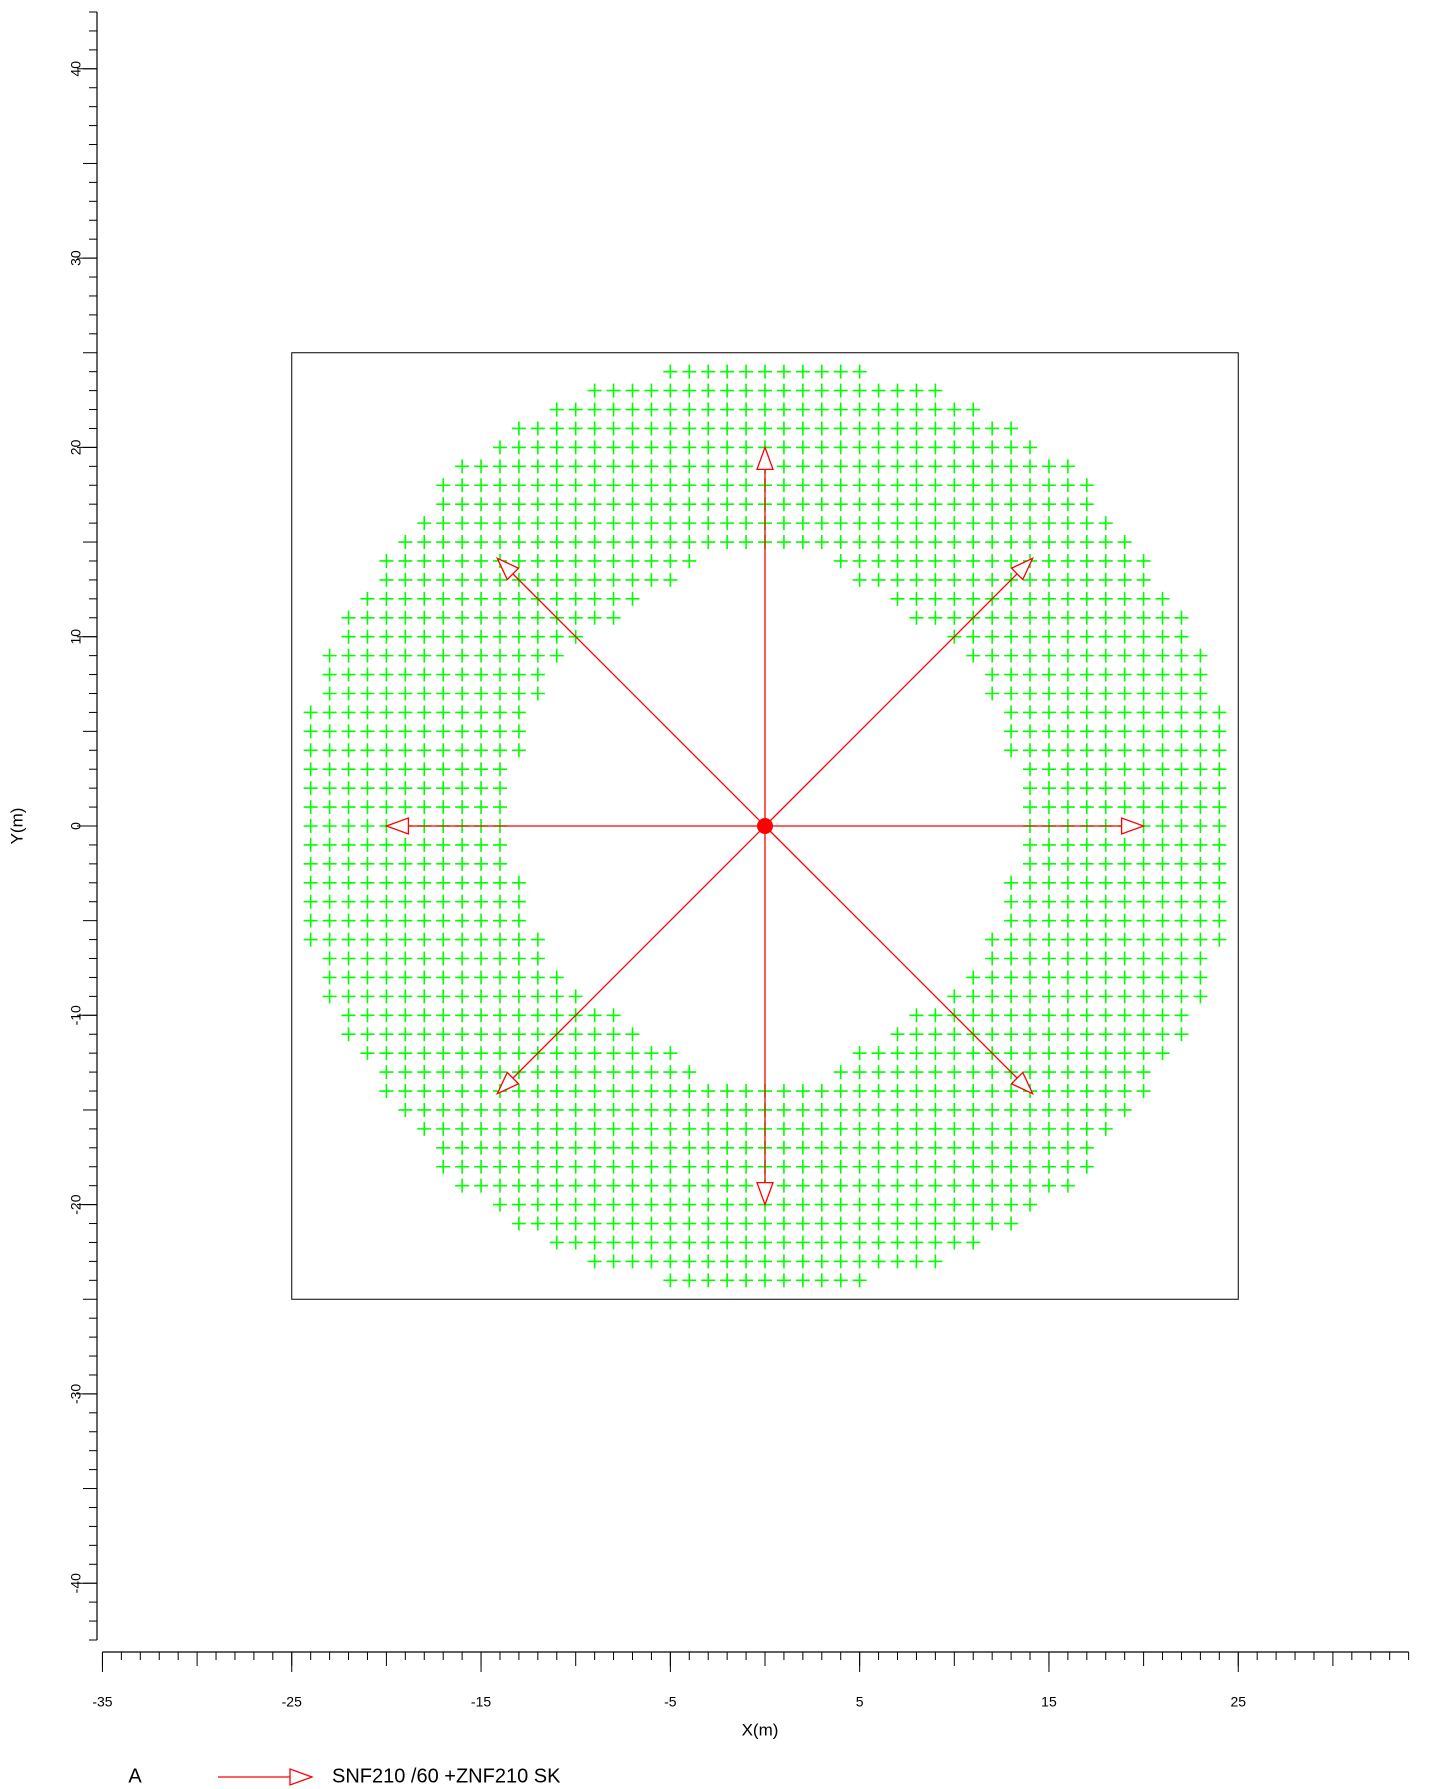 The width and height of the screenshot is (1431, 1789). Describe the element at coordinates (891, 700) in the screenshot. I see `arrow-shaft` at that location.